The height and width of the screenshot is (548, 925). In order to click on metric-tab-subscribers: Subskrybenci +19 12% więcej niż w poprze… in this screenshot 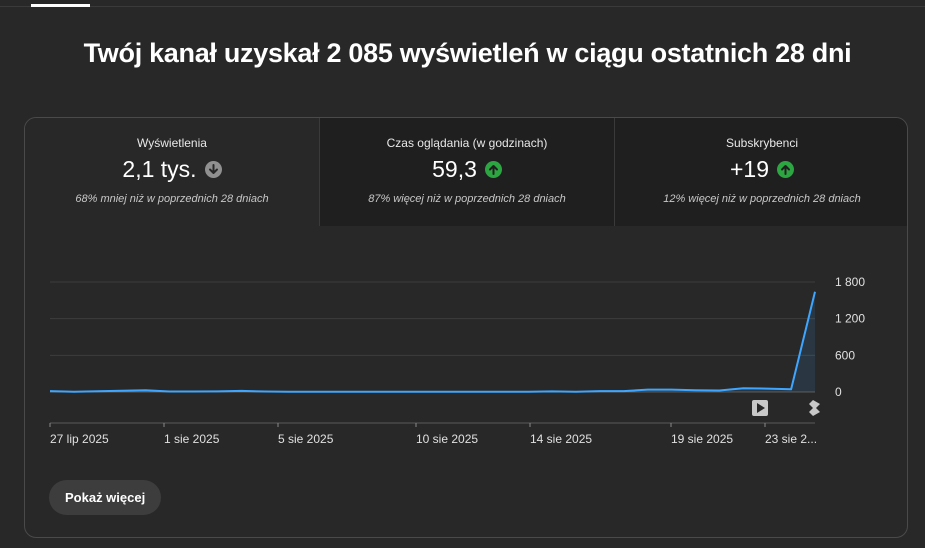, I will do `click(761, 172)`.